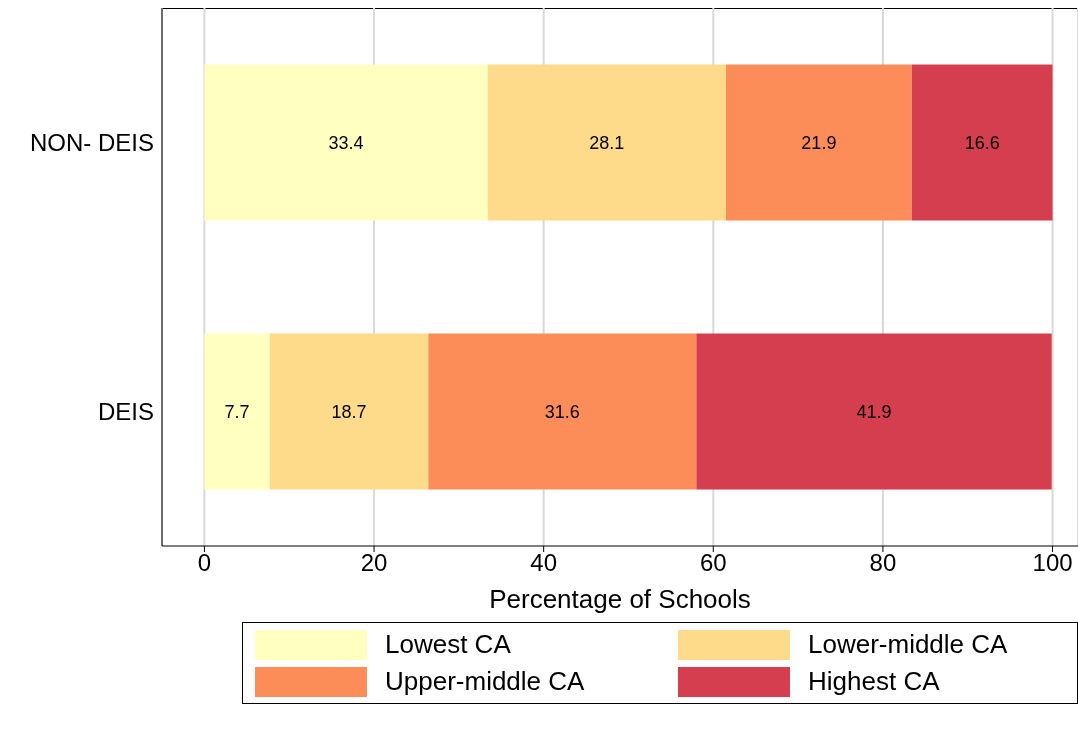  I want to click on data-label: 16.6, so click(982, 142).